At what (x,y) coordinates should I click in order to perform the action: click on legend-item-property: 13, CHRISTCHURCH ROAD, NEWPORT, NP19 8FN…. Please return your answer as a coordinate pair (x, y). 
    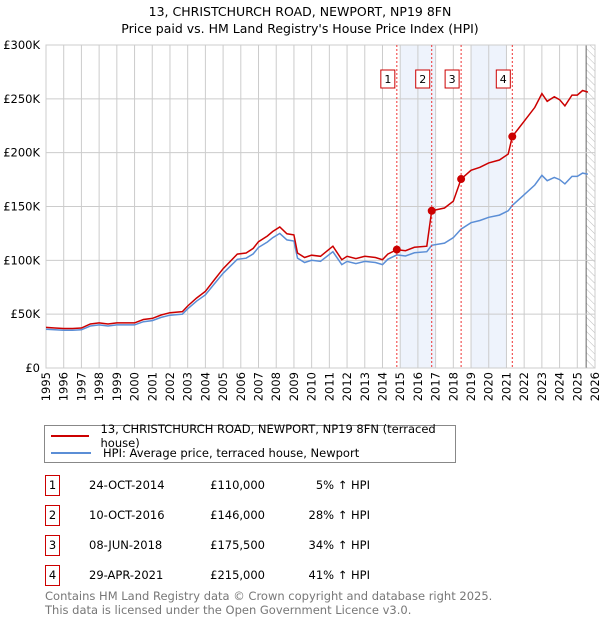
    Looking at the image, I should click on (250, 436).